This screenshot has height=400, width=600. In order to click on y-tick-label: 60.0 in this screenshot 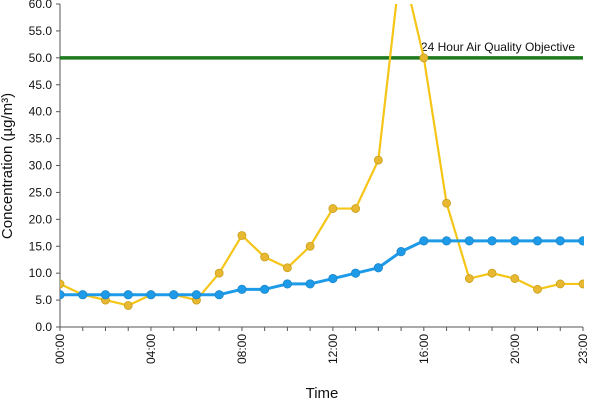, I will do `click(41, 5)`.